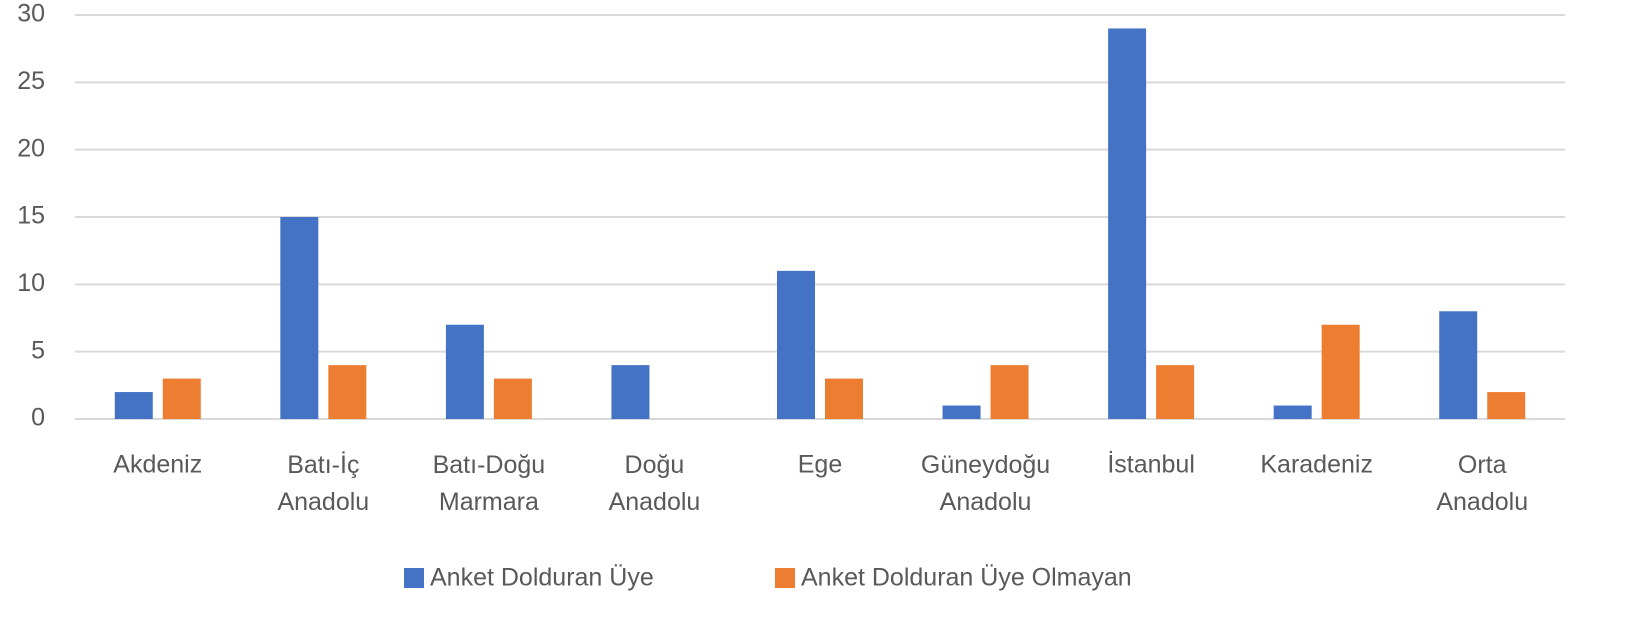 This screenshot has height=626, width=1628. Describe the element at coordinates (323, 483) in the screenshot. I see `x-tick-label: Batı-İç Anadolu` at that location.